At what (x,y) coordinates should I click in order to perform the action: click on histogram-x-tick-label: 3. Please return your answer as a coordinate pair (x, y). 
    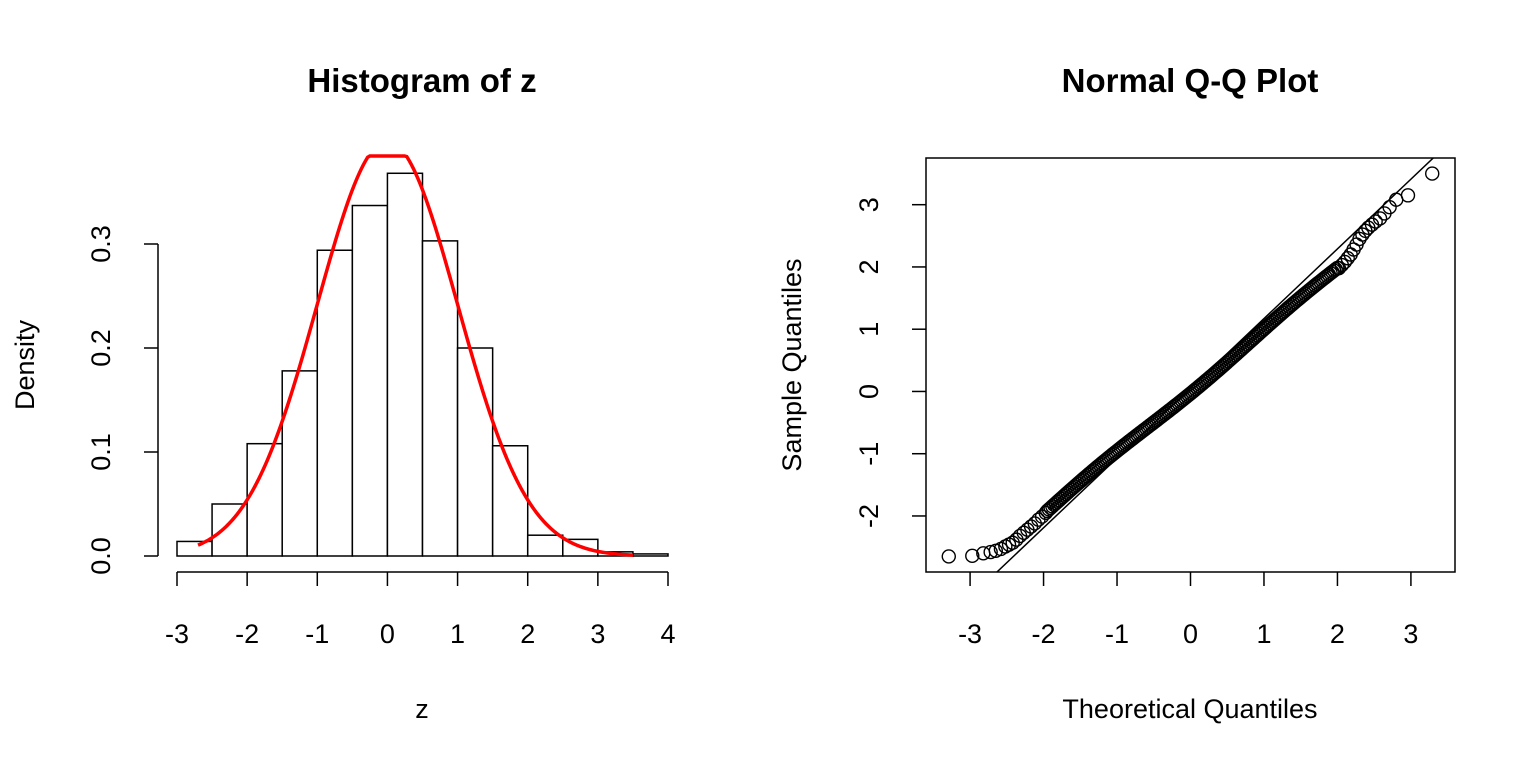
    Looking at the image, I should click on (597, 634).